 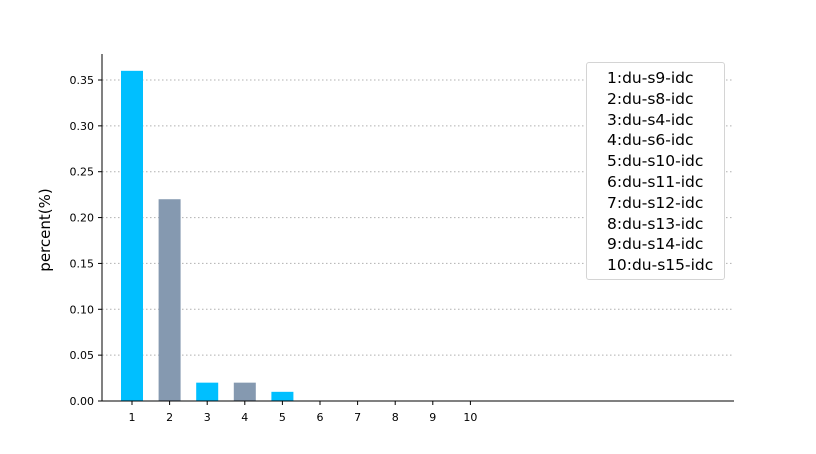 What do you see at coordinates (320, 417) in the screenshot?
I see `x-tick-label: 6` at bounding box center [320, 417].